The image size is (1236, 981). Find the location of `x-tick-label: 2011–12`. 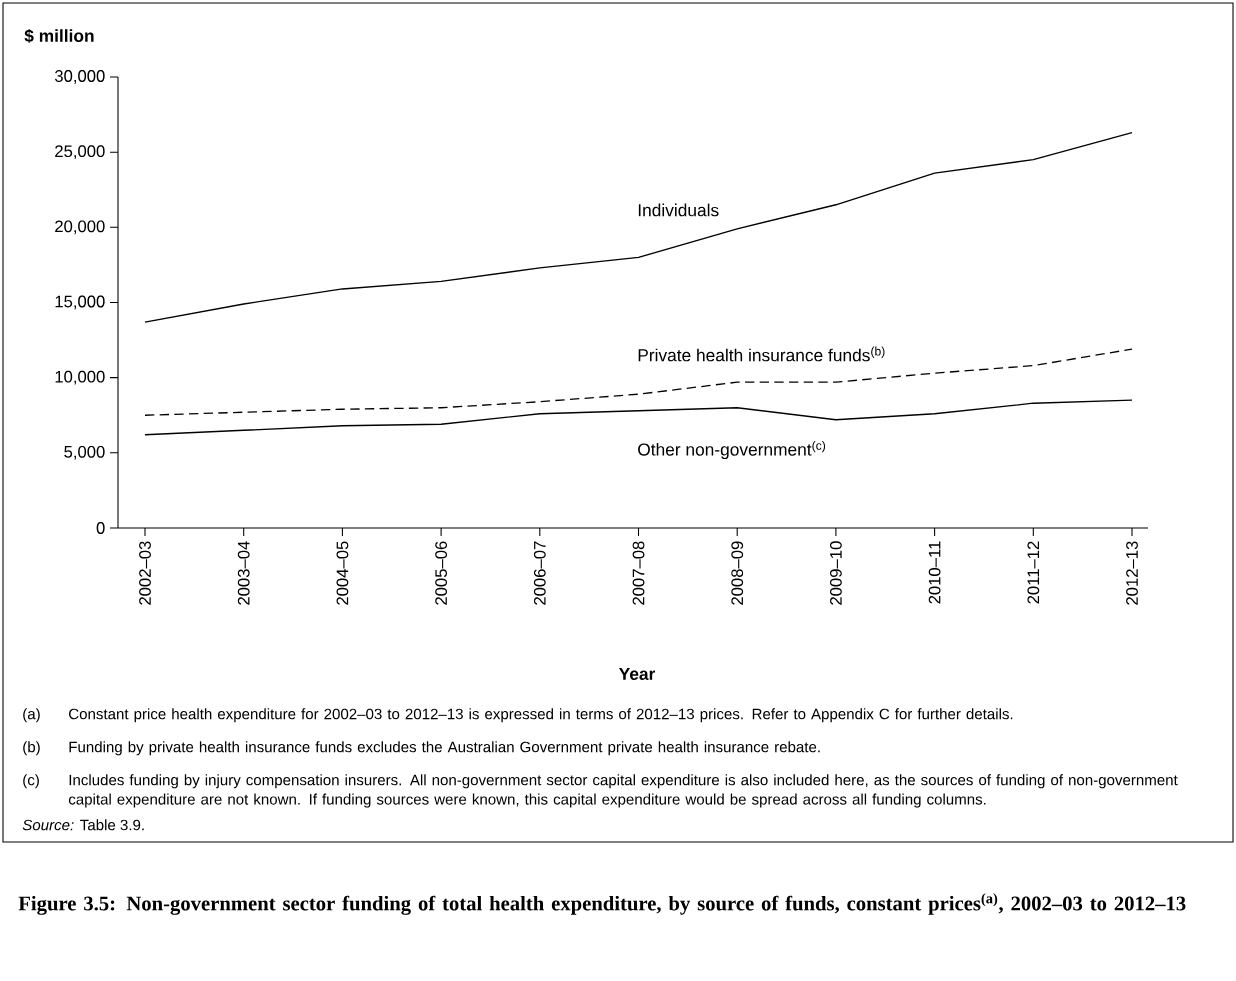

x-tick-label: 2011–12 is located at coordinates (1033, 572).